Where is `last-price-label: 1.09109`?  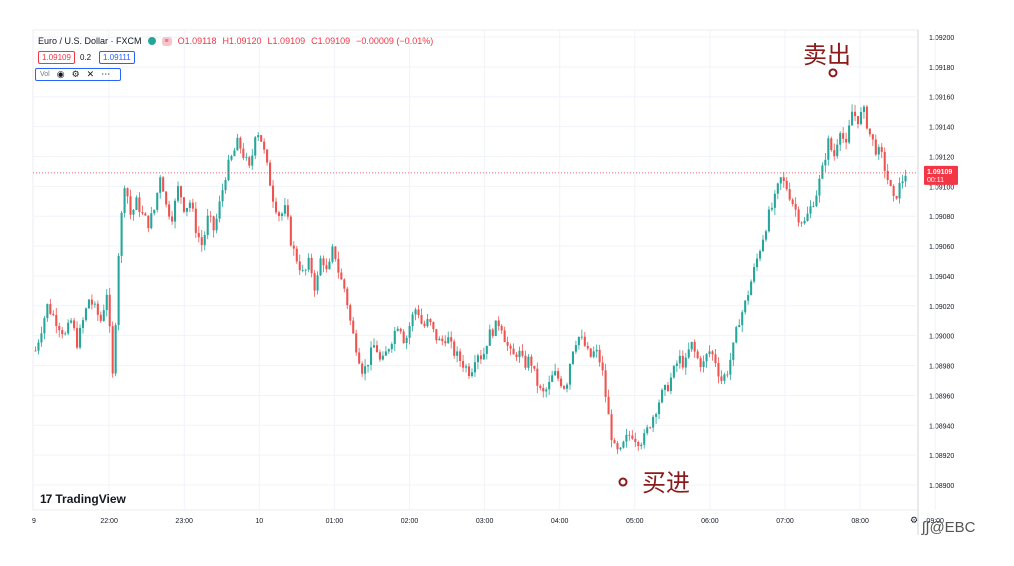
last-price-label: 1.09109 is located at coordinates (939, 172).